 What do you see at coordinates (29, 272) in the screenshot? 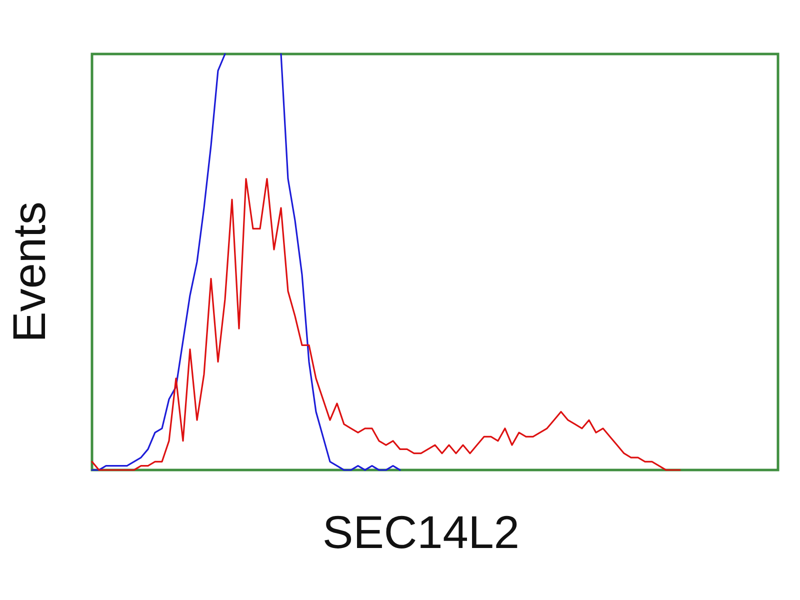
I see `y-axis-title: Events` at bounding box center [29, 272].